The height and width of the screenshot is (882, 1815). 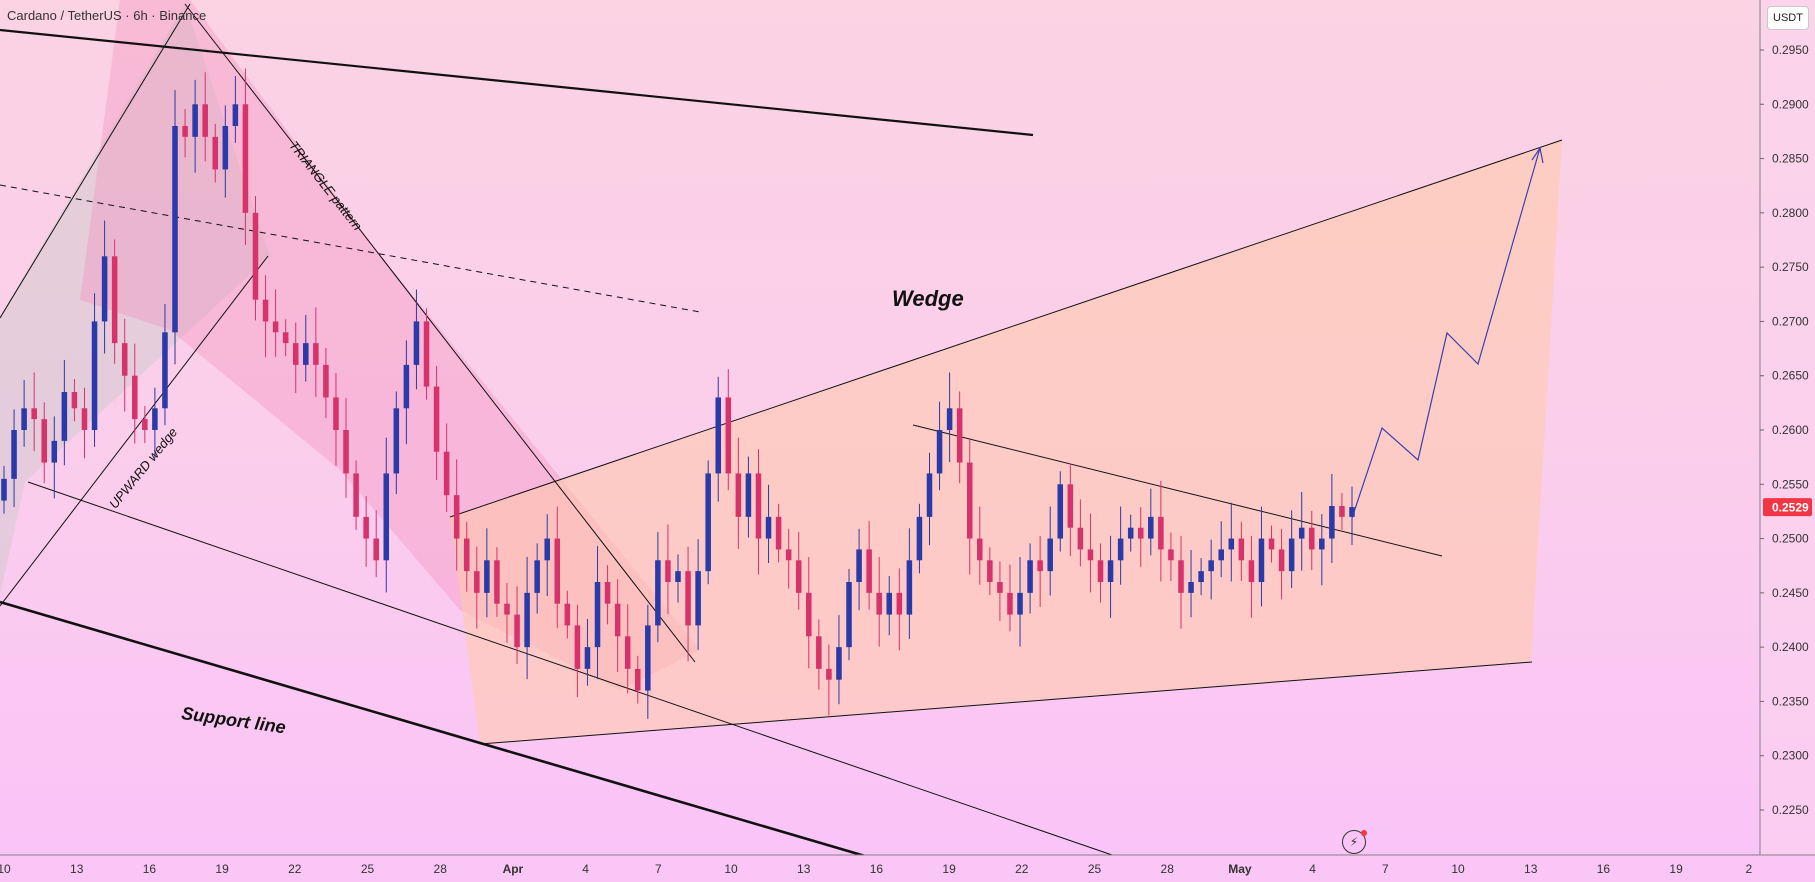 I want to click on flash-icon: ⚡, so click(x=1354, y=842).